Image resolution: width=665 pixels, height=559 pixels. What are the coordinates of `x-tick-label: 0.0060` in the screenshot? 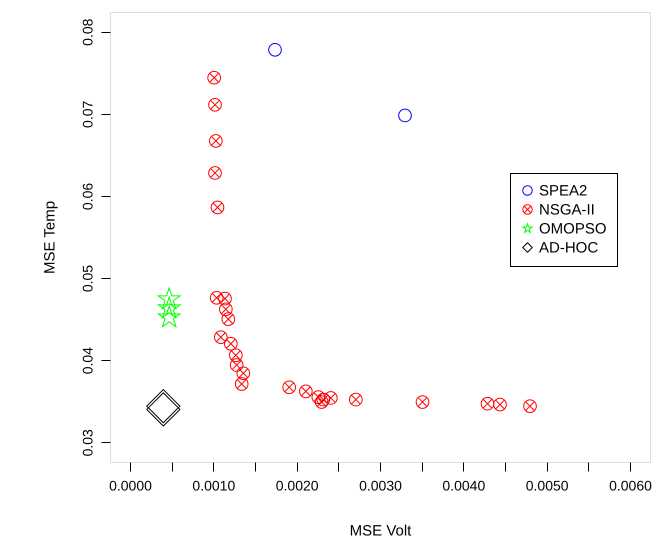 It's located at (630, 486).